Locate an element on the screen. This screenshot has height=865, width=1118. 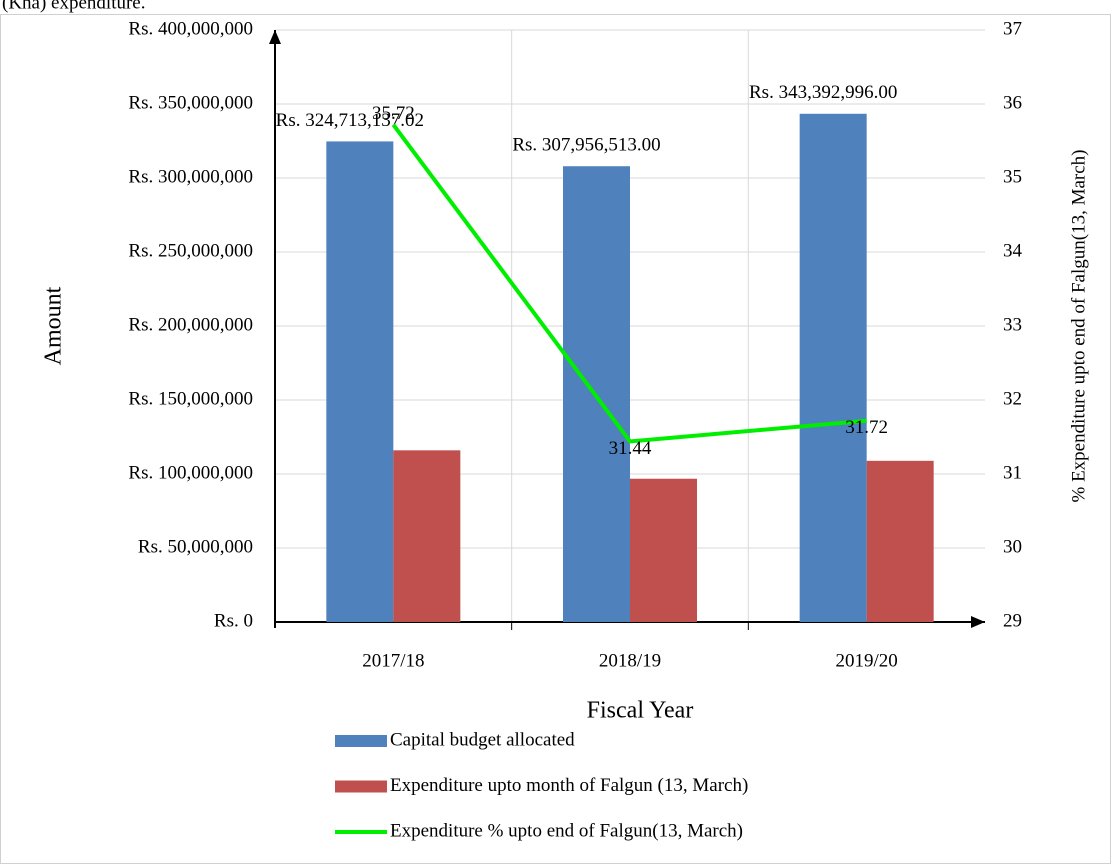
y-tick-label: Rs. 100,000,000 is located at coordinates (190, 472).